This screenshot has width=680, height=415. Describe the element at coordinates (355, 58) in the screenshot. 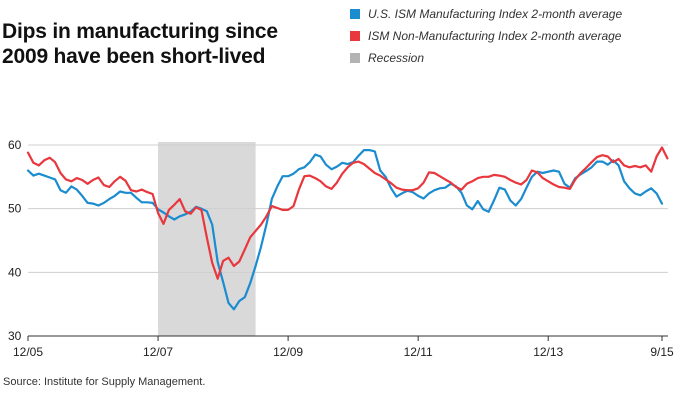

I see `legend-swatch-recession` at that location.